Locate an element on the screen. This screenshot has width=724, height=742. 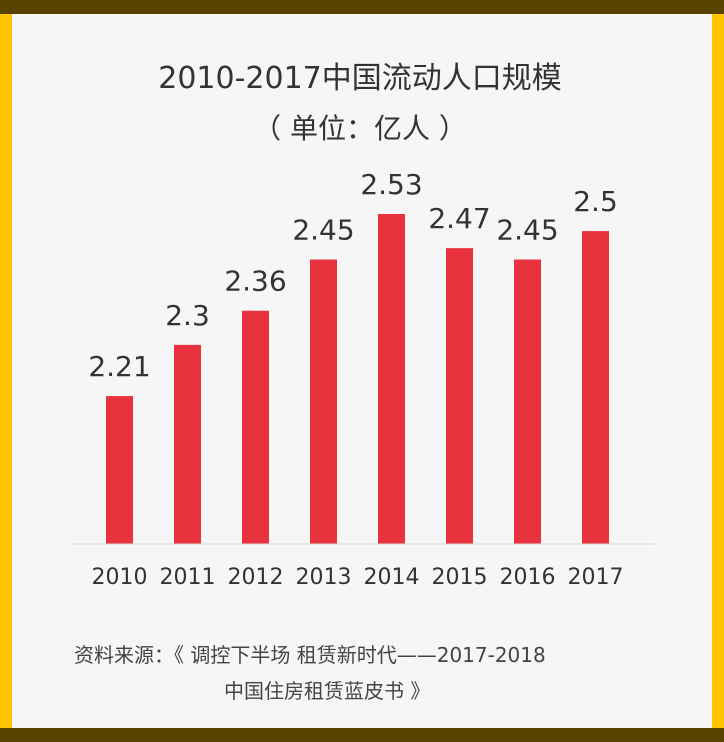
bar-2014 is located at coordinates (391, 379).